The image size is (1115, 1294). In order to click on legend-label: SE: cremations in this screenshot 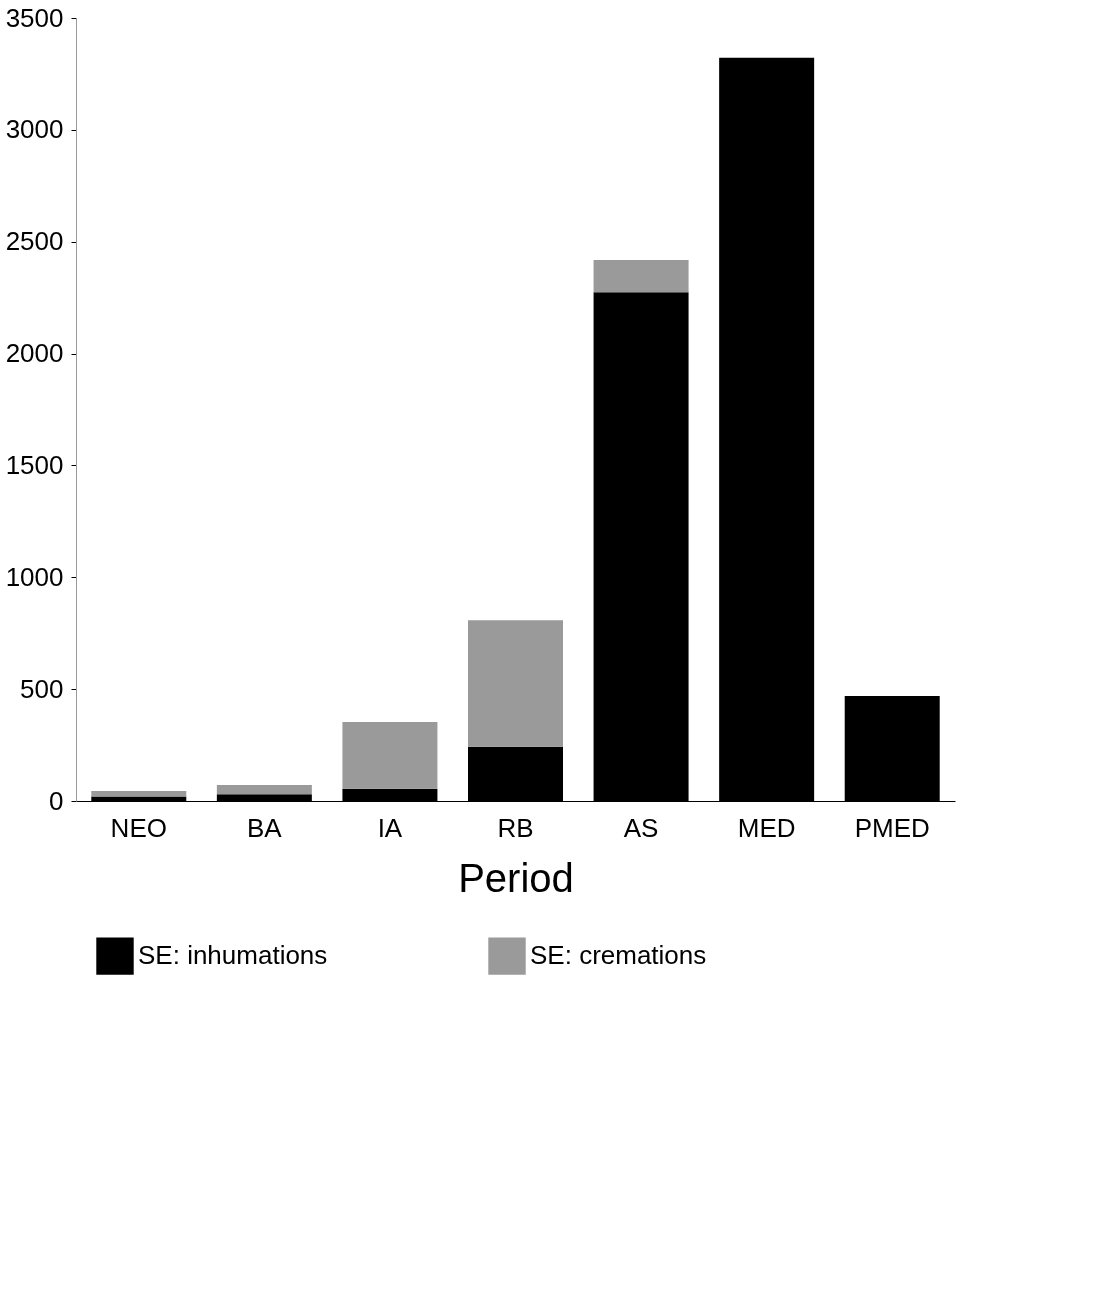, I will do `click(618, 955)`.